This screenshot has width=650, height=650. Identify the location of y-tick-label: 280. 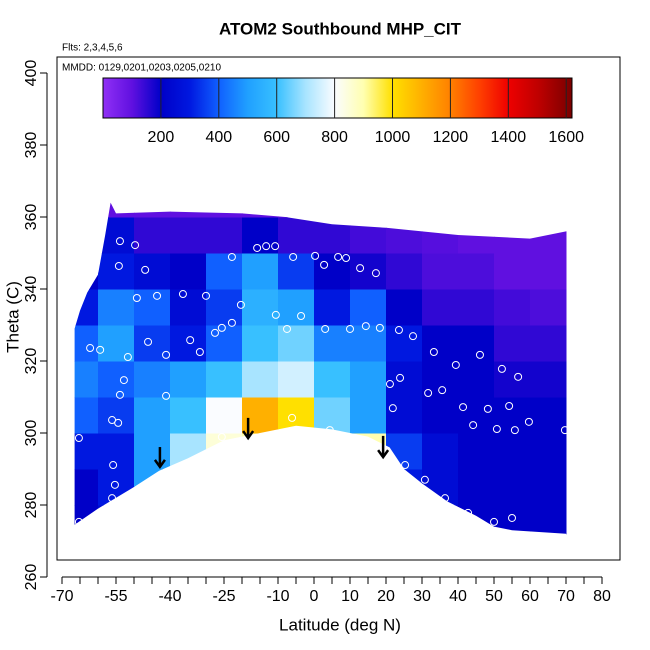
(31, 505).